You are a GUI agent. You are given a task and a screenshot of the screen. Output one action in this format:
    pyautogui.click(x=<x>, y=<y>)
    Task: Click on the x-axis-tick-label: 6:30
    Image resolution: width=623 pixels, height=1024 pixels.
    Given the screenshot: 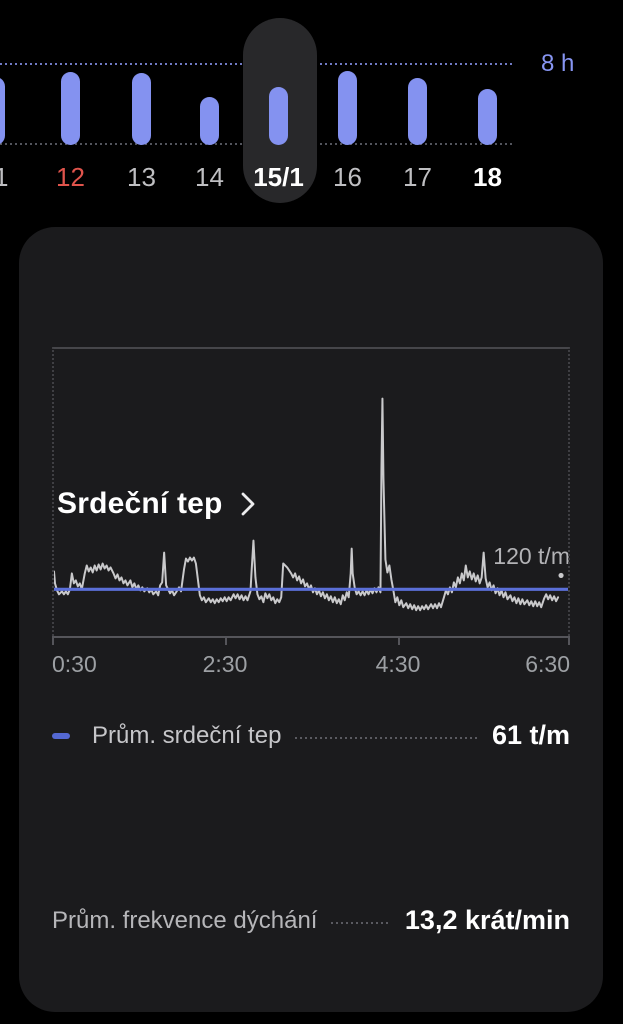 What is the action you would take?
    pyautogui.click(x=547, y=664)
    